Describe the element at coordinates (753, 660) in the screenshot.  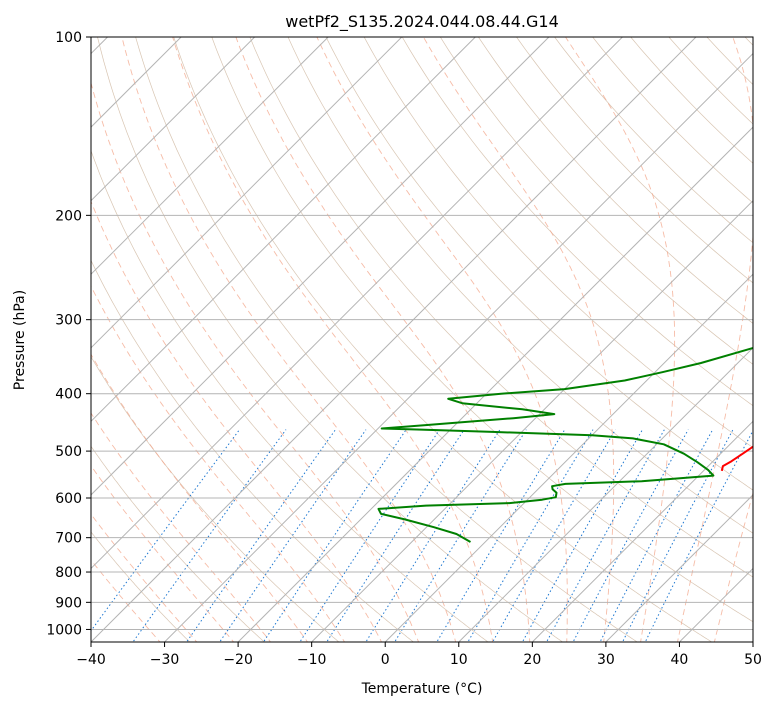
I see `x-tick-label: 50` at that location.